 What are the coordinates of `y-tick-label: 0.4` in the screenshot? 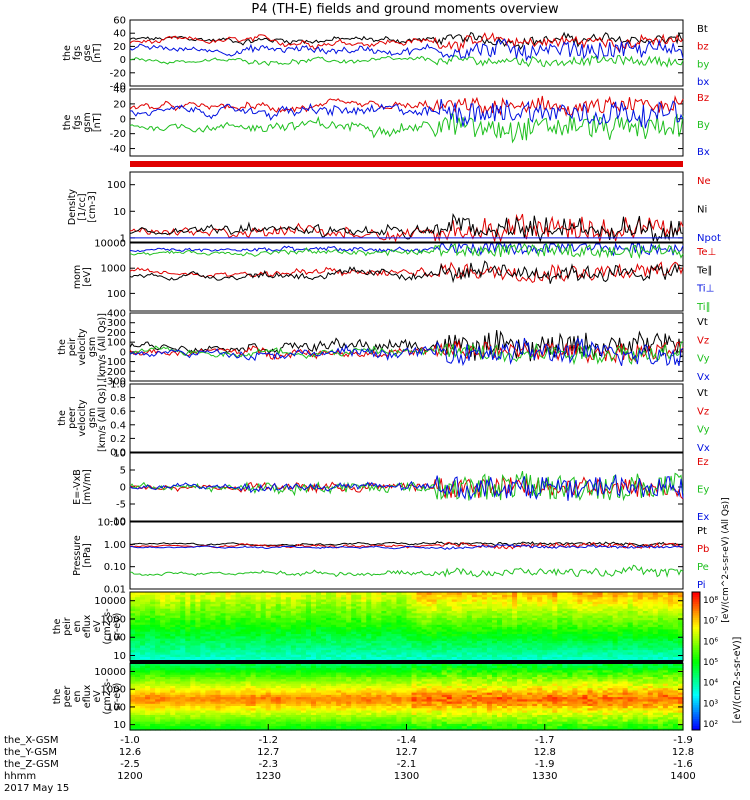 It's located at (118, 425).